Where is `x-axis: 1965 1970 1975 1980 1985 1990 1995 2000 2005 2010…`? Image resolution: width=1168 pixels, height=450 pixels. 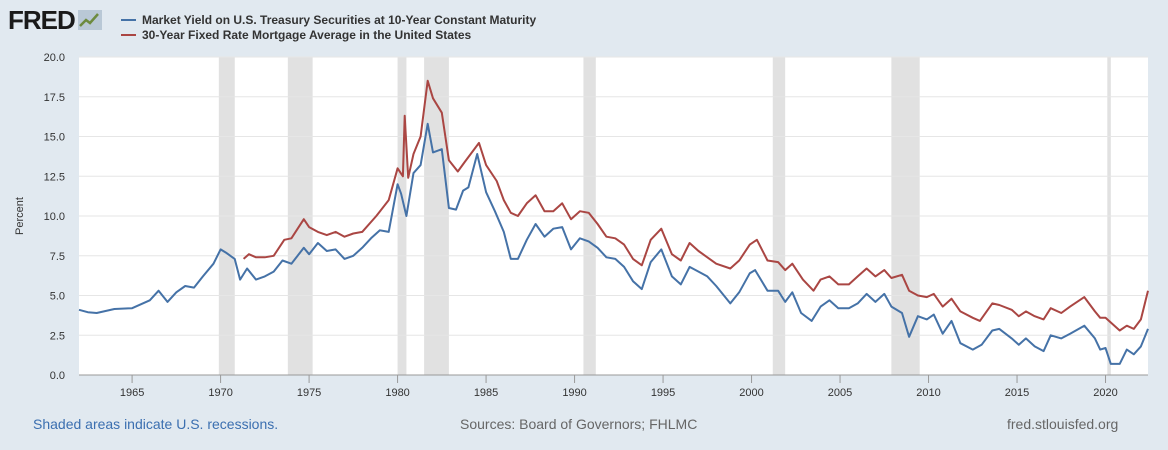
x-axis: 1965 1970 1975 1980 1985 1990 1995 2000 2005 2010… is located at coordinates (613, 386).